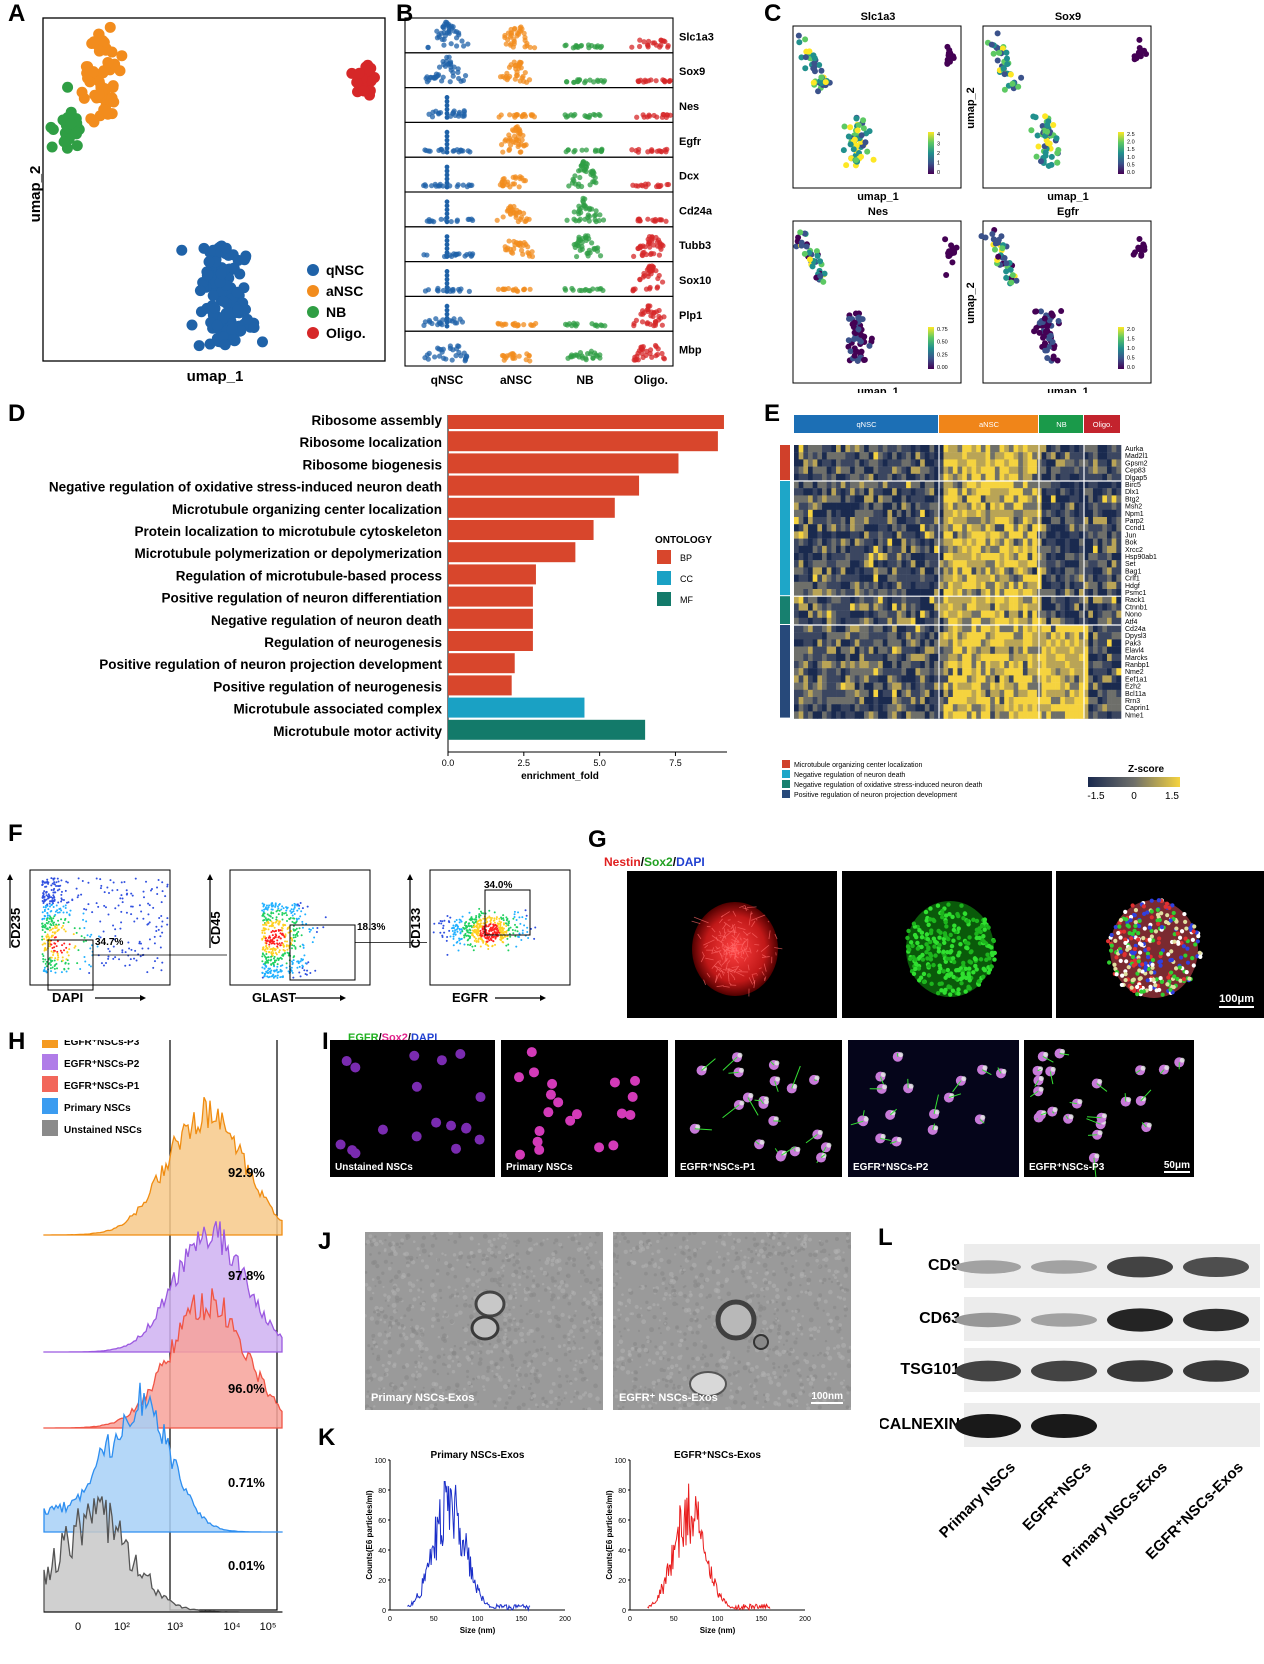  What do you see at coordinates (931, 348) in the screenshot?
I see `feature-colorbar` at bounding box center [931, 348].